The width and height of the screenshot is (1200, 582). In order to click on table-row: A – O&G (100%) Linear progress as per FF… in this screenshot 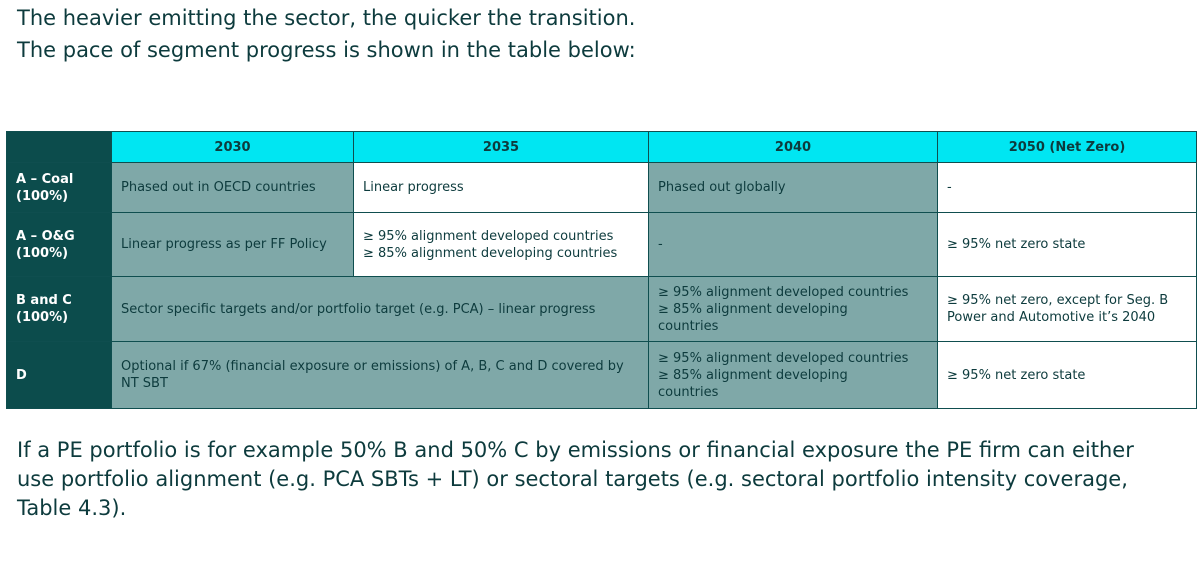, I will do `click(601, 244)`.